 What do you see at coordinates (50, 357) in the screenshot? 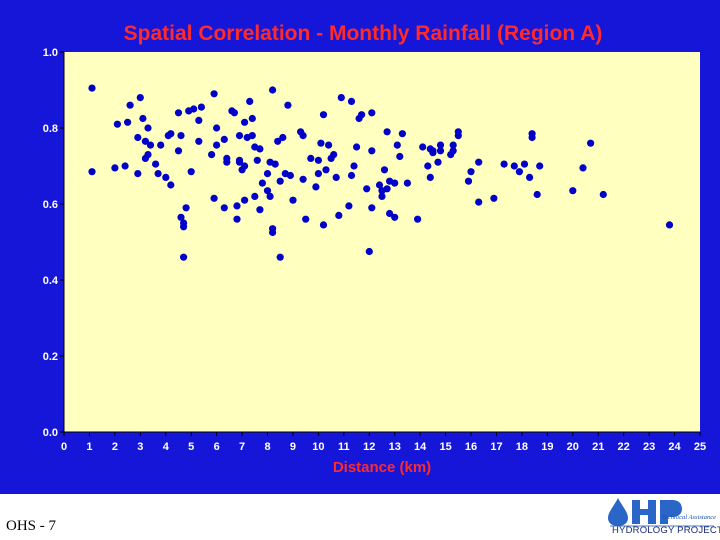
I see `y-tick-label: 0.2` at bounding box center [50, 357].